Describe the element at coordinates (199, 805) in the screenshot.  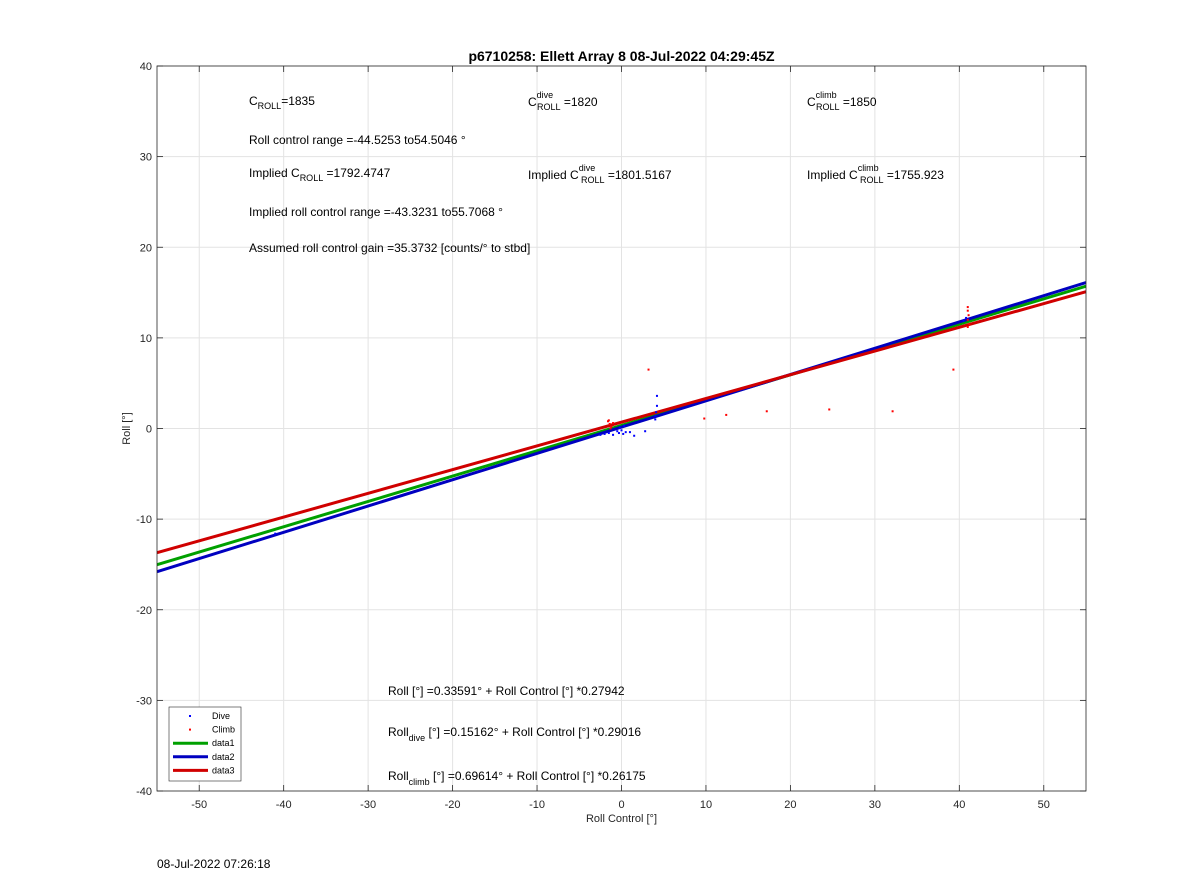
I see `x-tick-label: -50` at that location.